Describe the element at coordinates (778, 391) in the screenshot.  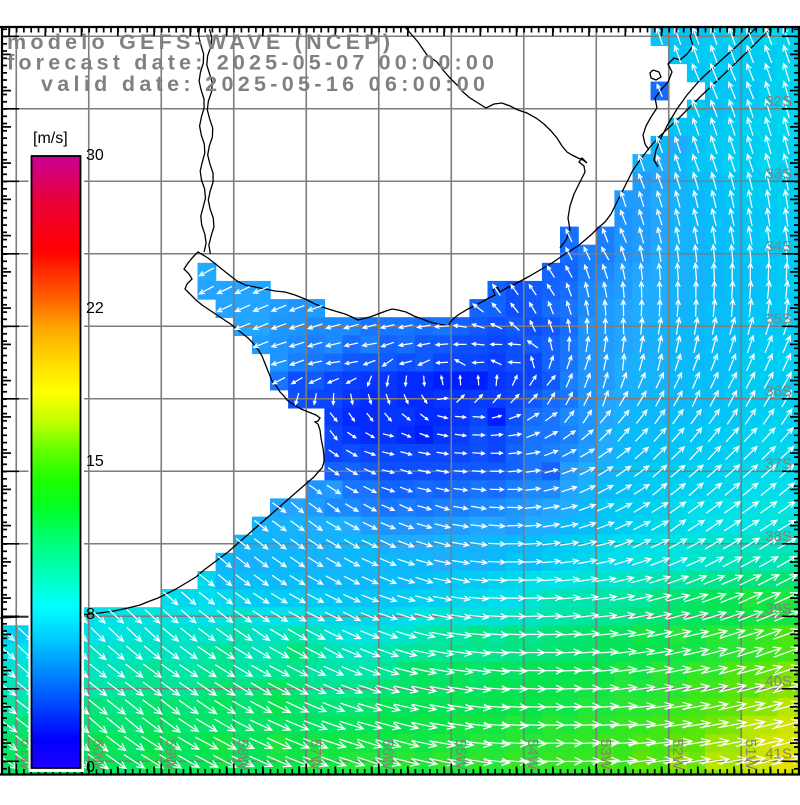
I see `svg-text: 36S` at that location.